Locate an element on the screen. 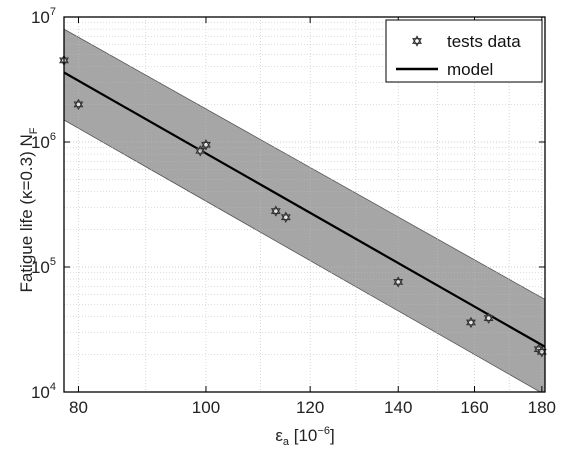  y-axis-label-main: Fatigue life (κ=0.3) N is located at coordinates (26, 213).